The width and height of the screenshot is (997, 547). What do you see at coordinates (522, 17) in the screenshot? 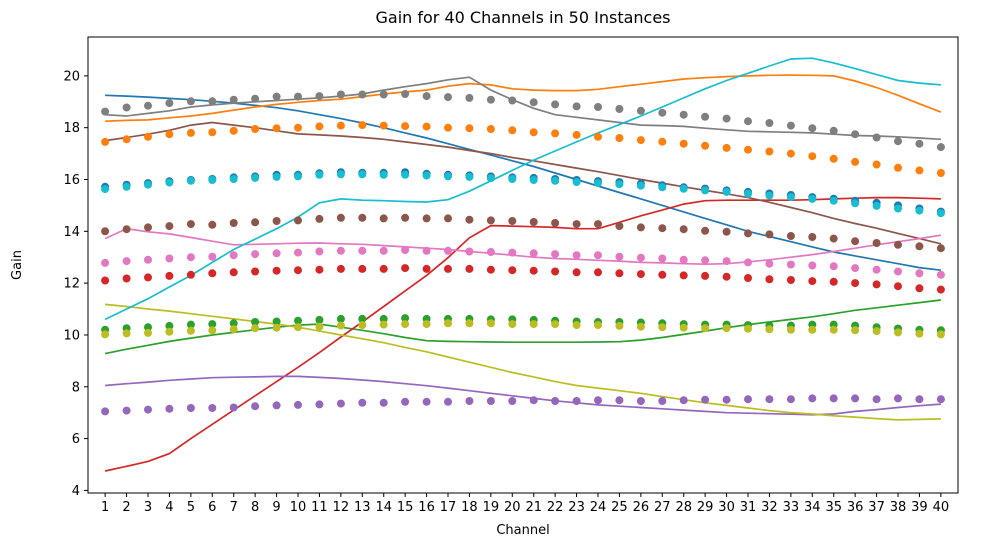
I see `chart-title: Gain for 40 Channels in 50 Instances` at bounding box center [522, 17].